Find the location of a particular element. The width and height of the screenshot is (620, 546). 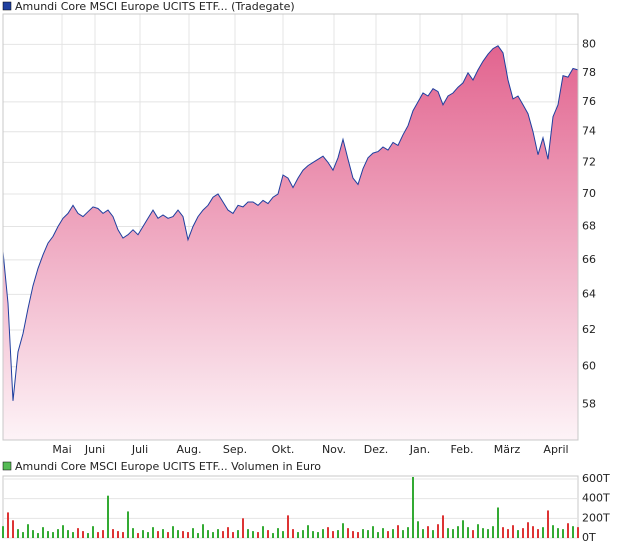

y-tick-label: 0T is located at coordinates (589, 537).